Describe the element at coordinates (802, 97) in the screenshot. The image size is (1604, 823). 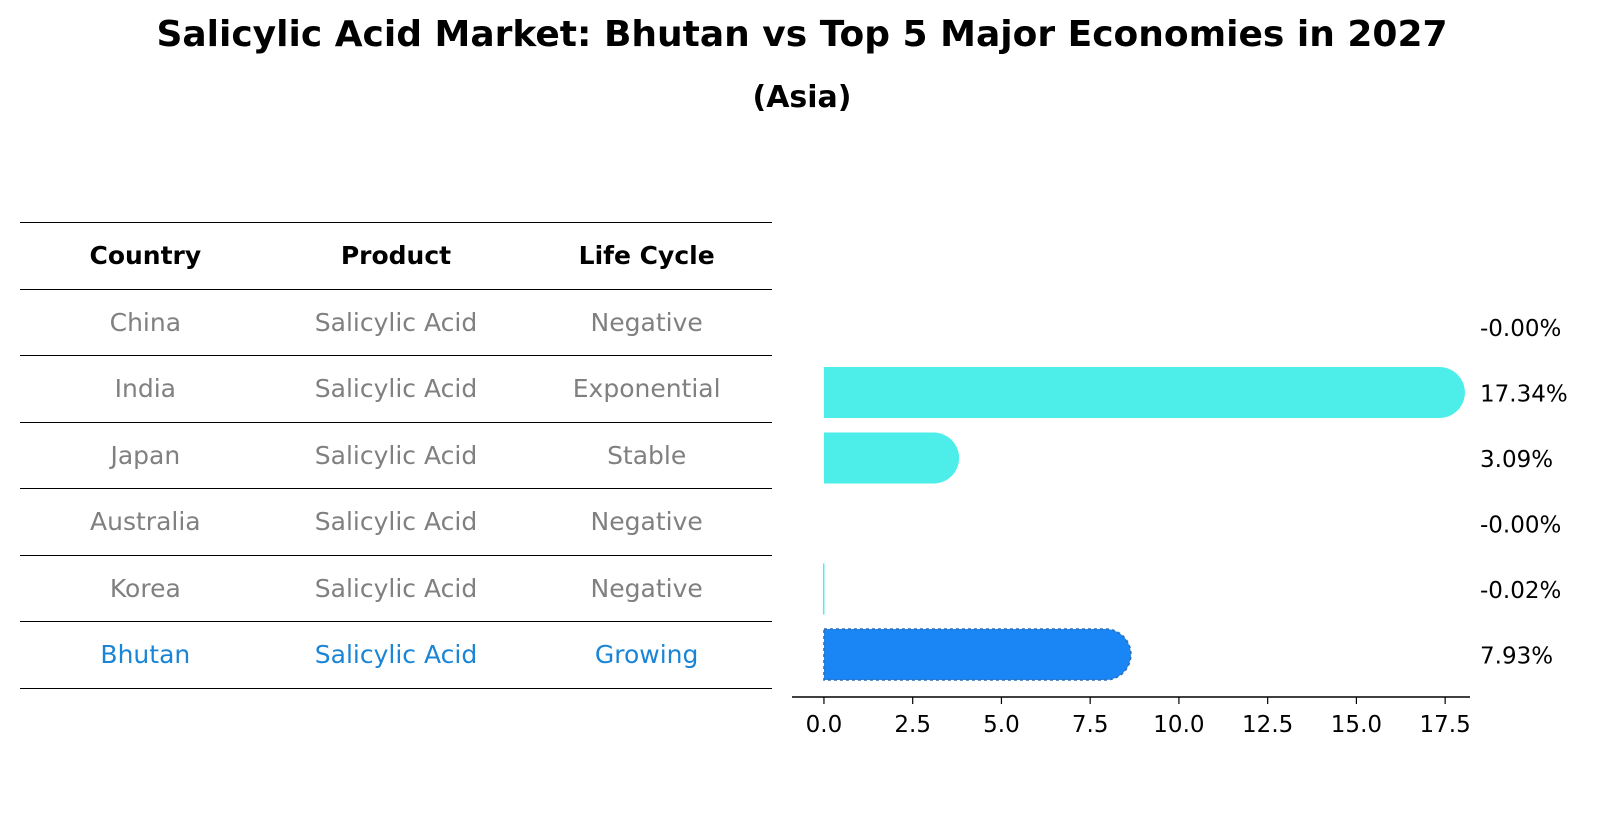
I see `chart-subtitle: (Asia)` at that location.